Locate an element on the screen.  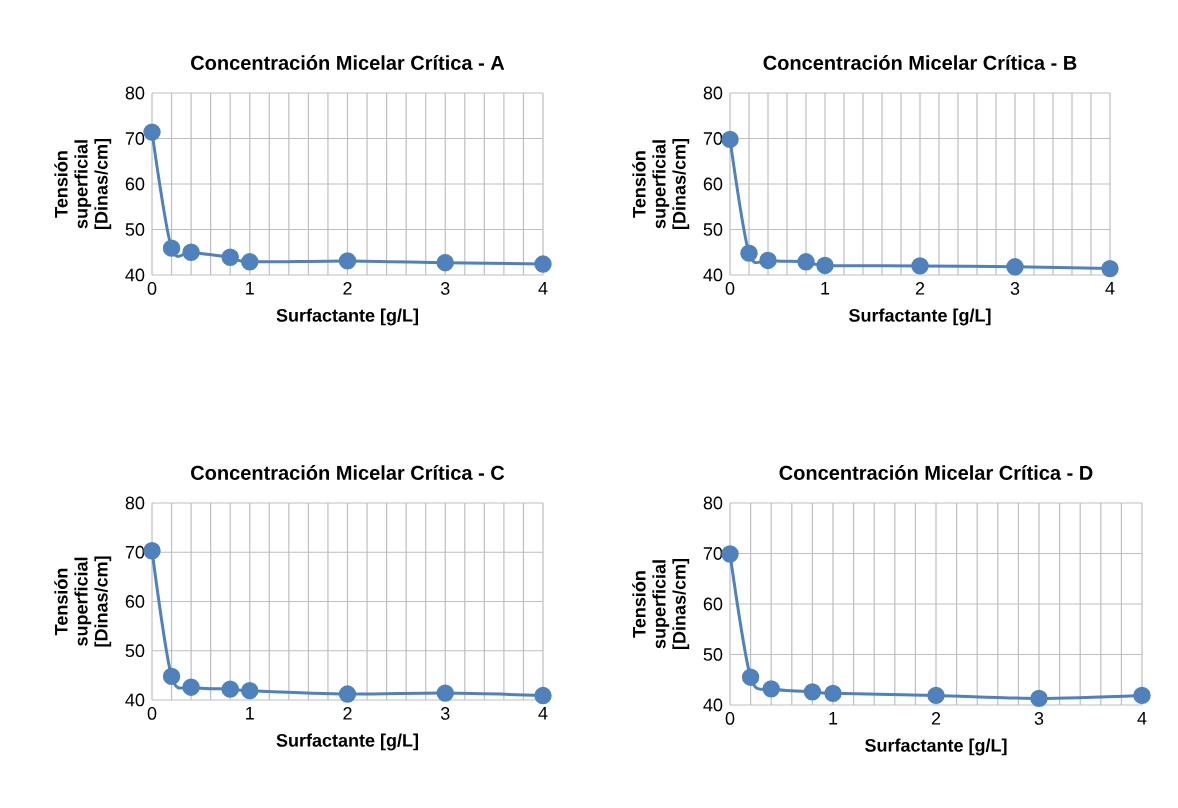
chart-title: Concentración Micelar Crítica - C is located at coordinates (348, 472).